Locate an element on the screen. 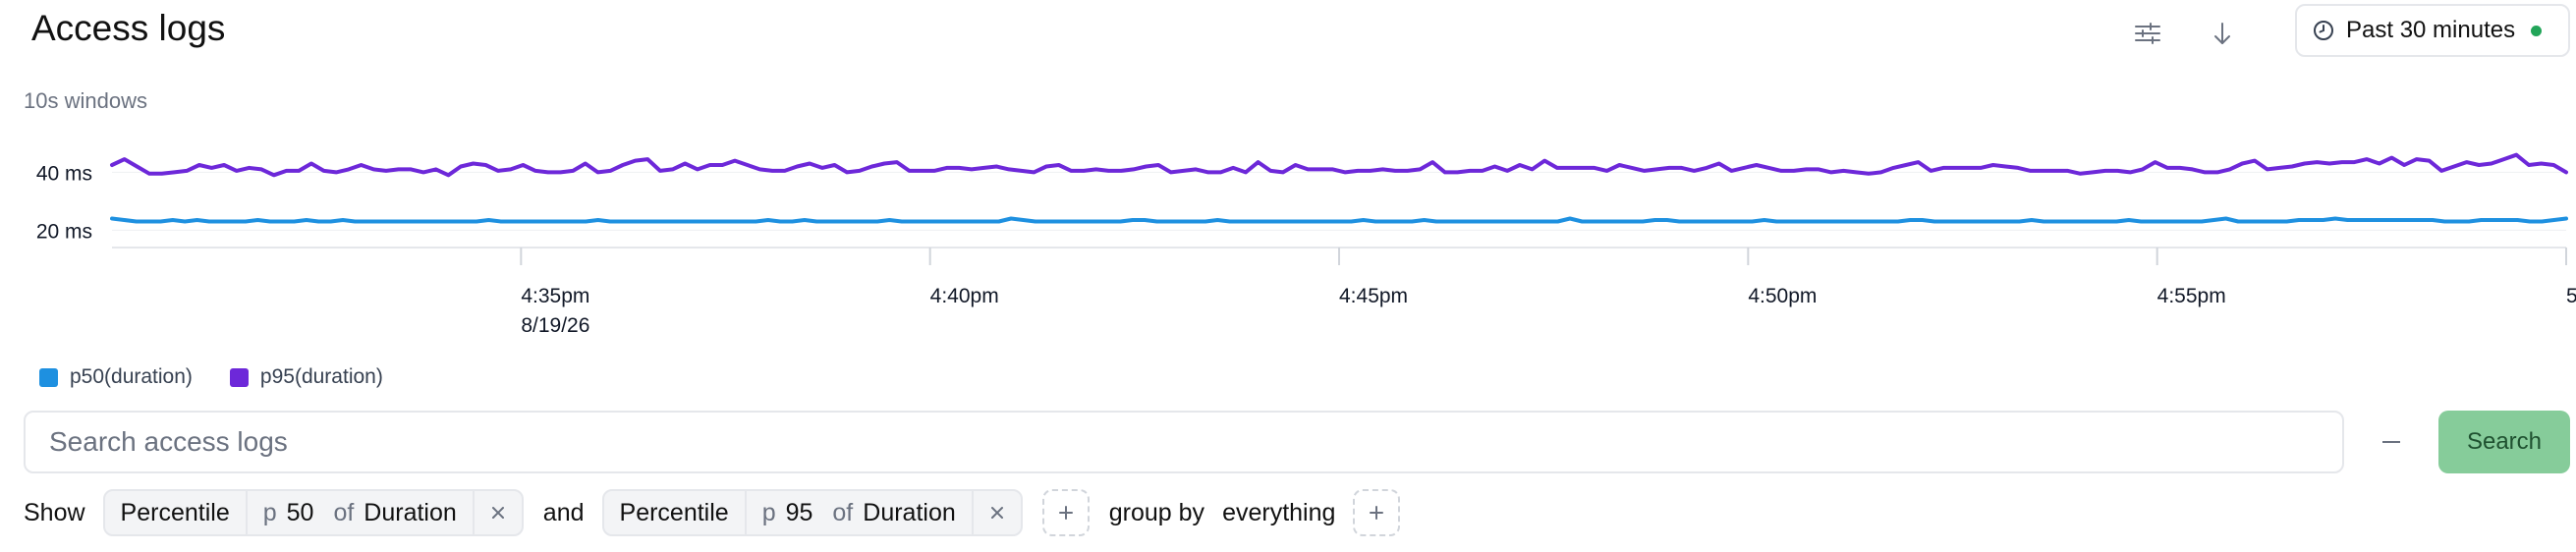  download-button is located at coordinates (2222, 33).